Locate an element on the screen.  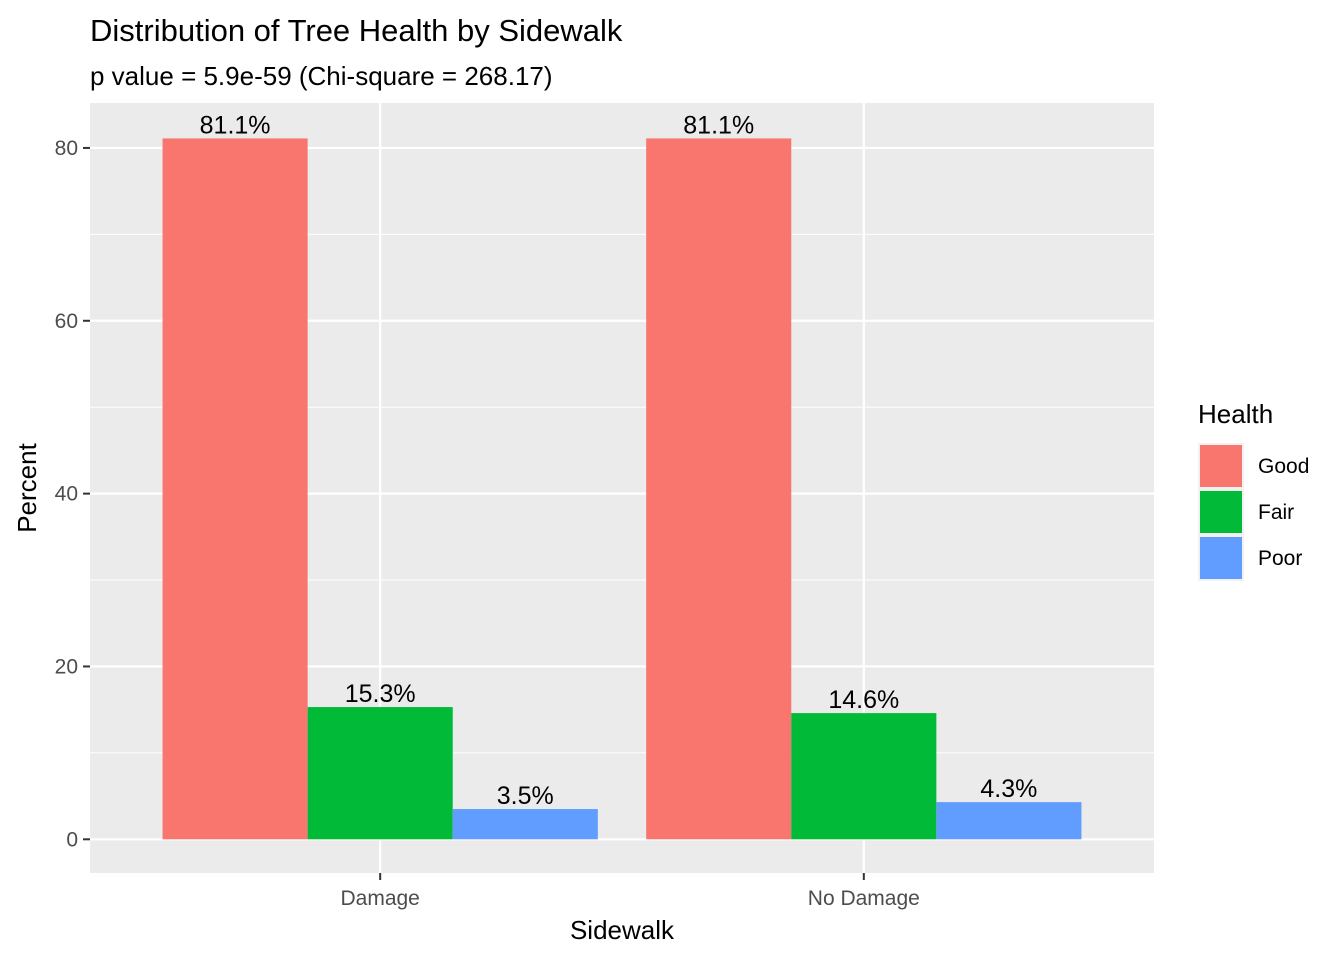
y-tick-label: 60 is located at coordinates (66, 321).